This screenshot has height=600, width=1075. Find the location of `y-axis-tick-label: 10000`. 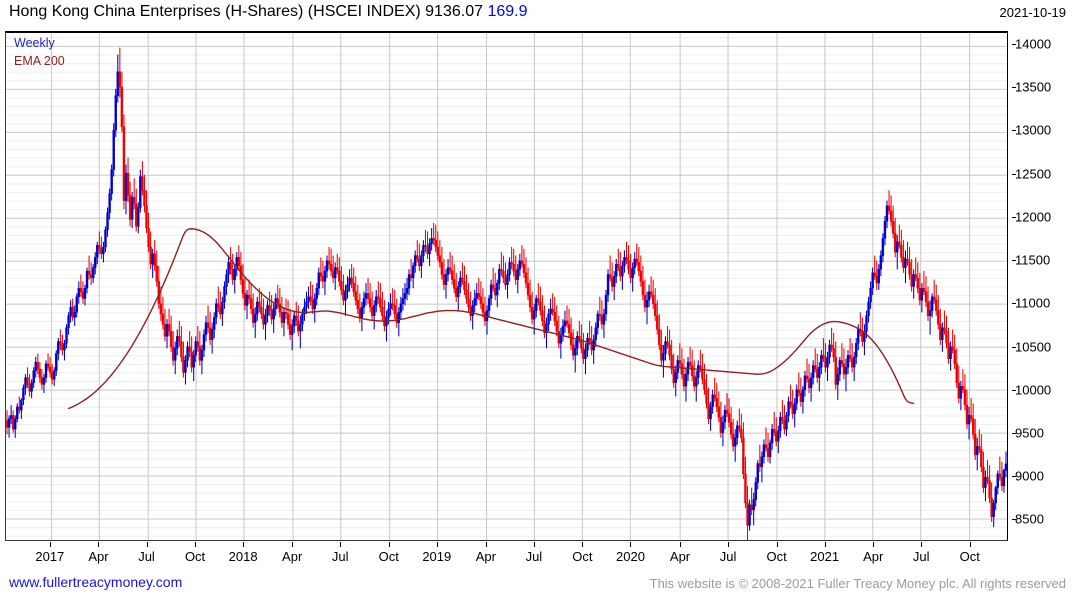

y-axis-tick-label: 10000 is located at coordinates (1033, 390).